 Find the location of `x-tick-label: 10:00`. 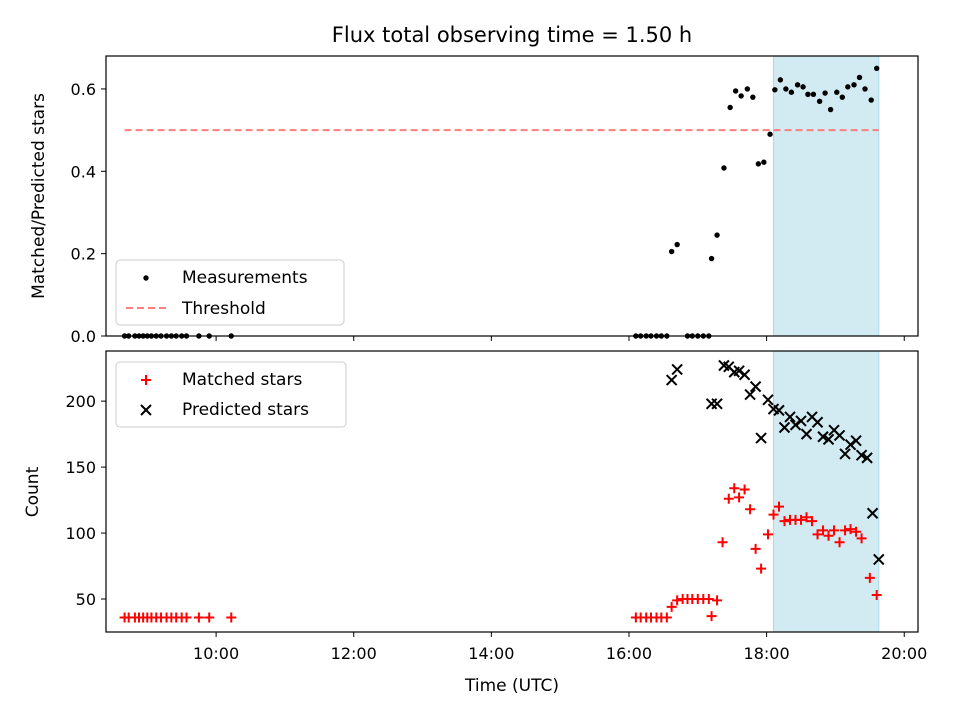

x-tick-label: 10:00 is located at coordinates (216, 653).